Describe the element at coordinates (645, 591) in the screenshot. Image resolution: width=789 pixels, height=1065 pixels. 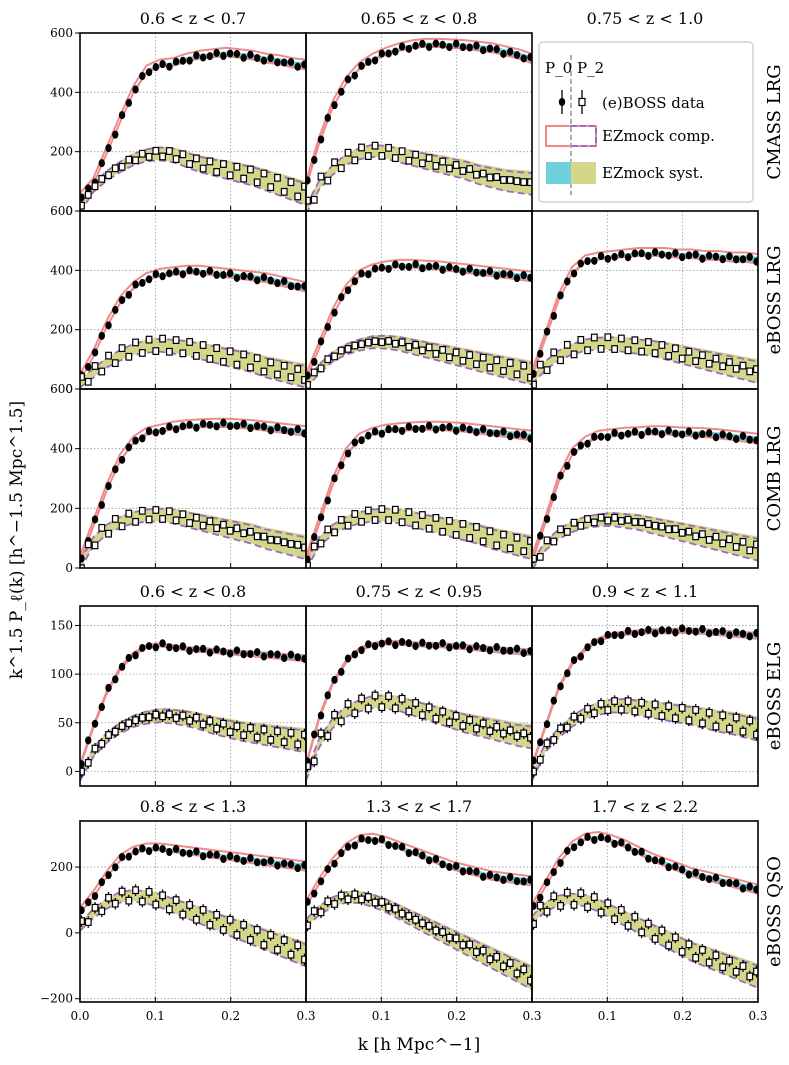
I see `panel-title: 0.9 < z < 1.1` at that location.